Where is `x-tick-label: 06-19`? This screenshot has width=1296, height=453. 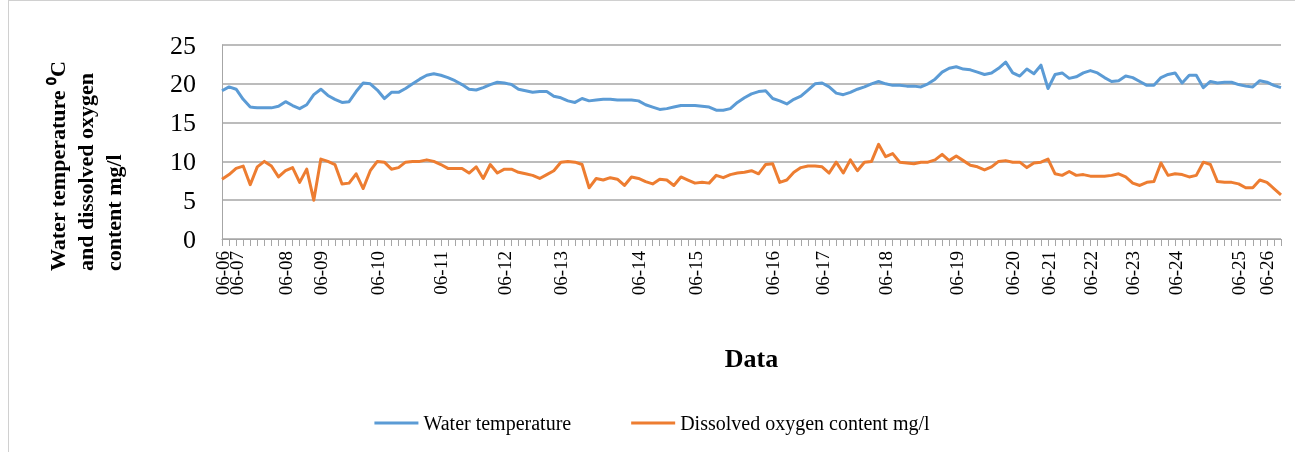
x-tick-label: 06-19 is located at coordinates (956, 273).